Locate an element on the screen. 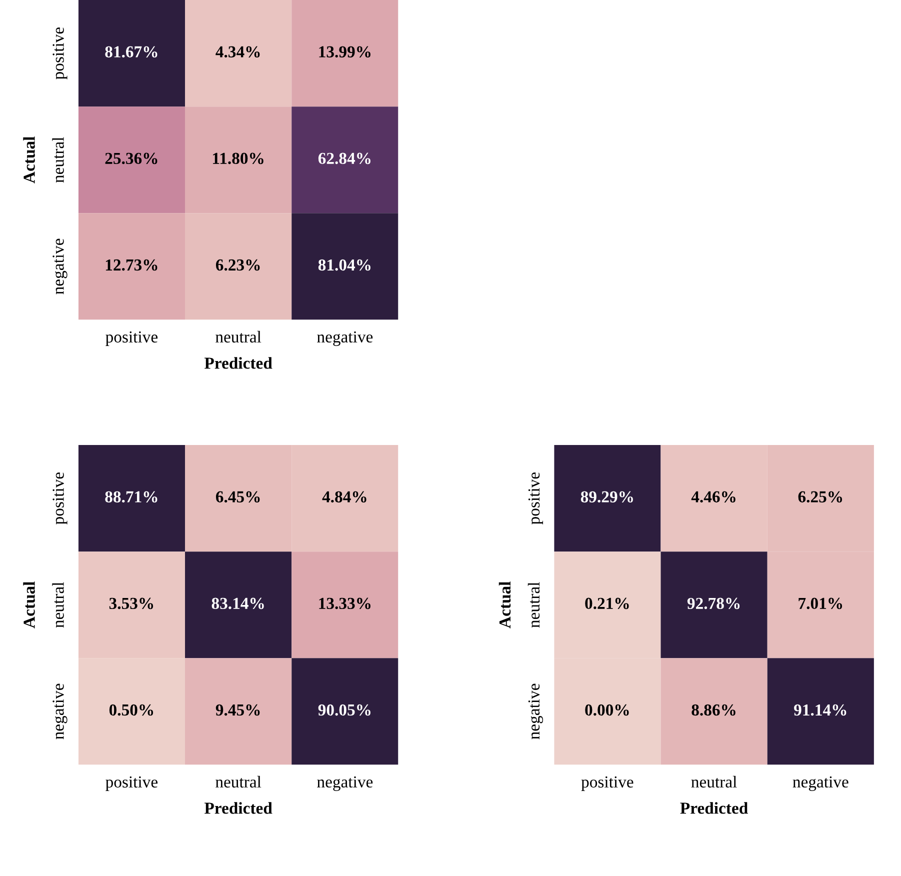  data-label: 6.23% is located at coordinates (238, 265).